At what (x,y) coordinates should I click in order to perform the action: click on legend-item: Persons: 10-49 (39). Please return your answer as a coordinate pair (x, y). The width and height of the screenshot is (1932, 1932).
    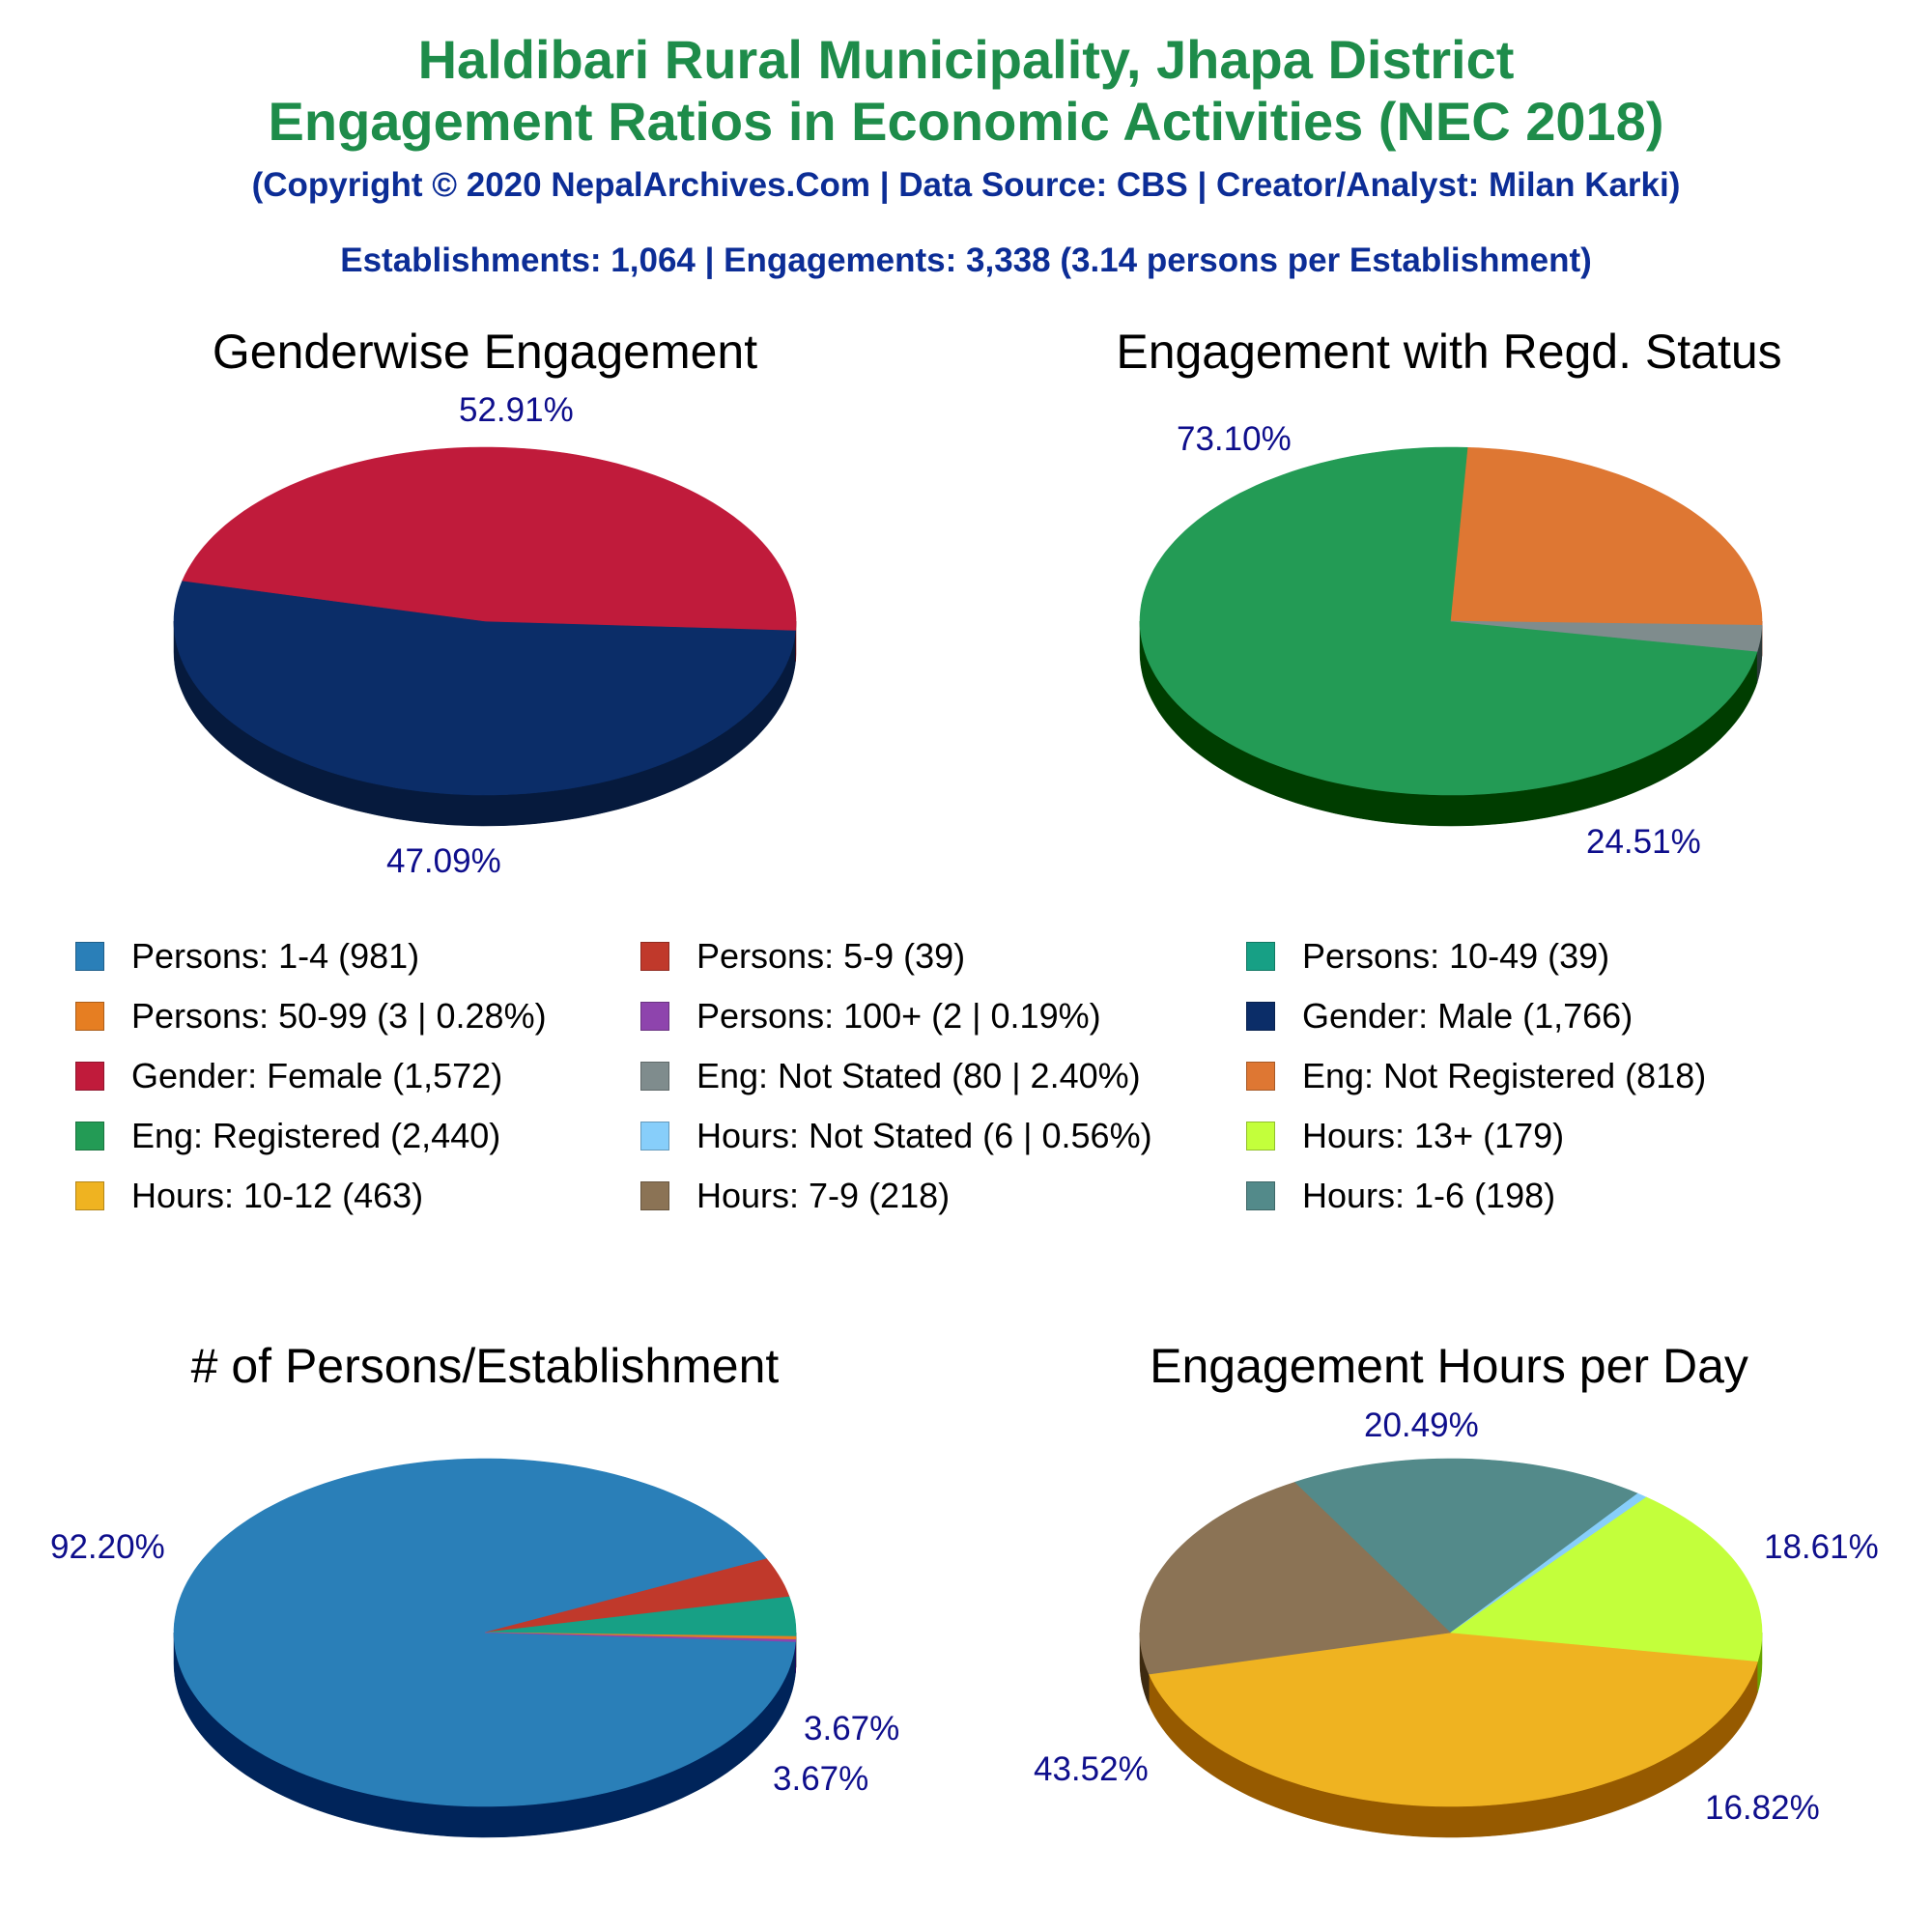
    Looking at the image, I should click on (1427, 956).